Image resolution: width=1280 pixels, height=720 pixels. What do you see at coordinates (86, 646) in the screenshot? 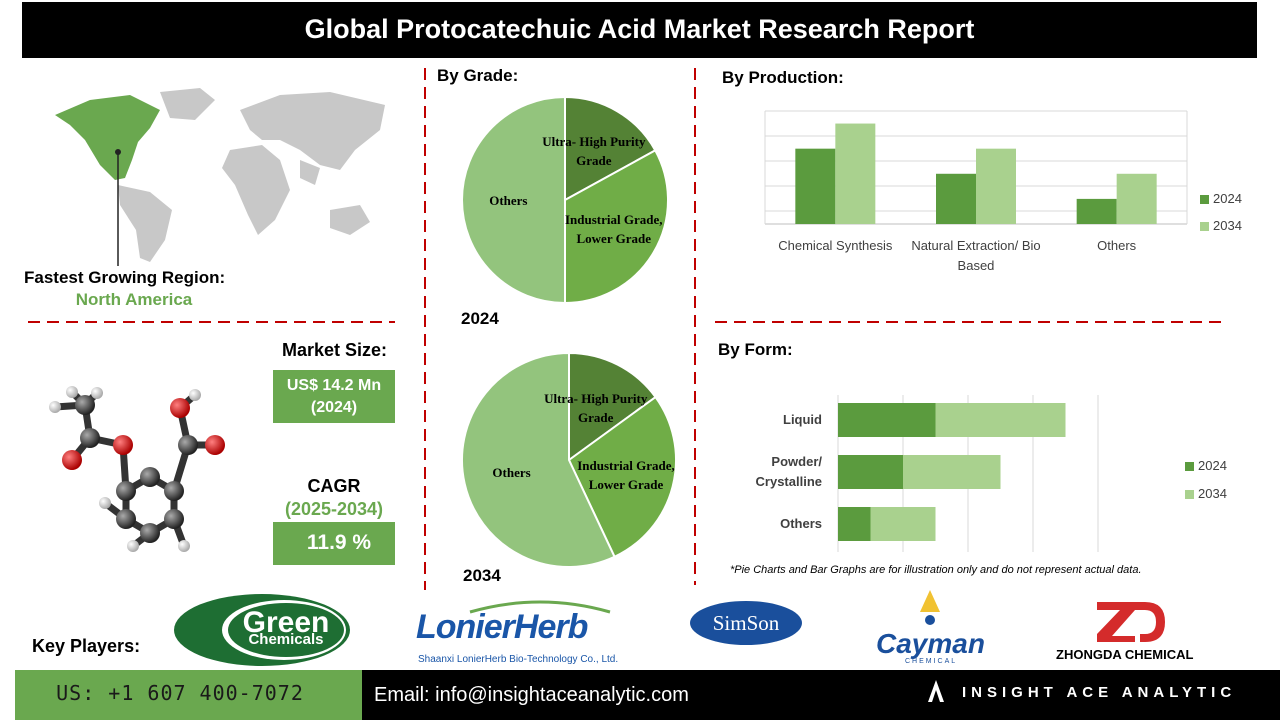
I see `key-players-label: Key Players:` at bounding box center [86, 646].